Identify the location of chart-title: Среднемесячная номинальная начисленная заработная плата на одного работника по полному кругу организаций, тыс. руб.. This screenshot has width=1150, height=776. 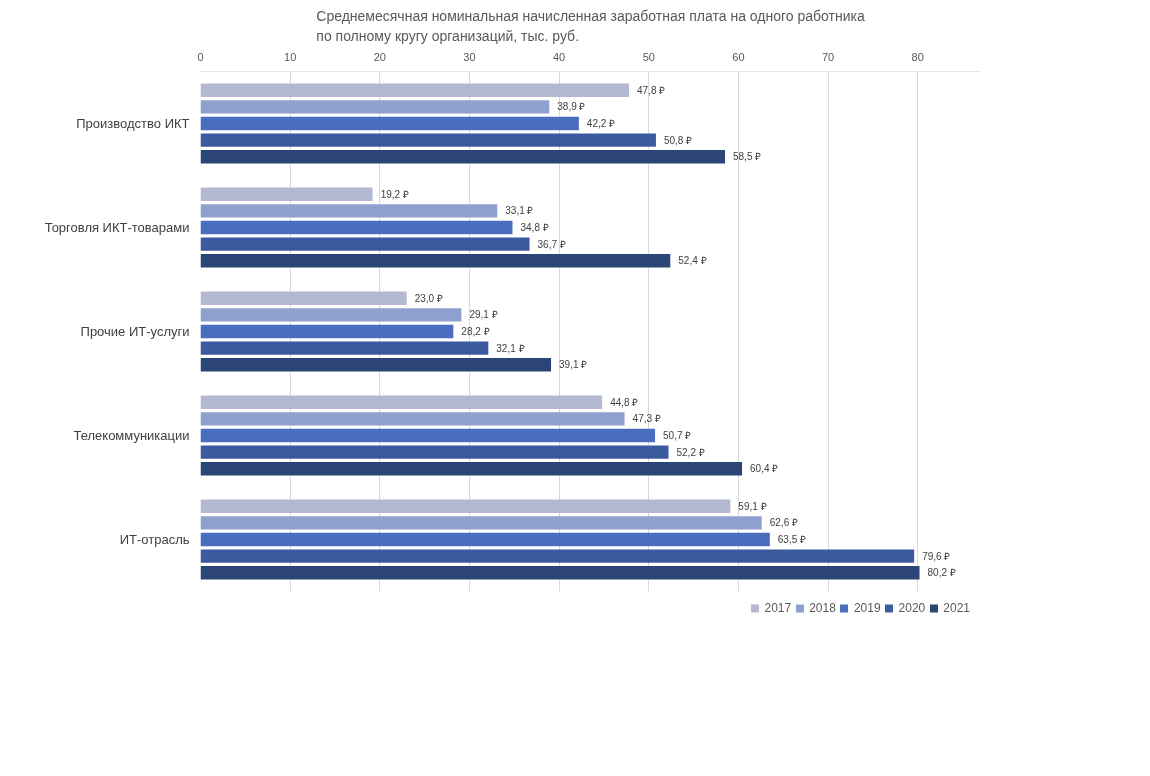
(590, 26).